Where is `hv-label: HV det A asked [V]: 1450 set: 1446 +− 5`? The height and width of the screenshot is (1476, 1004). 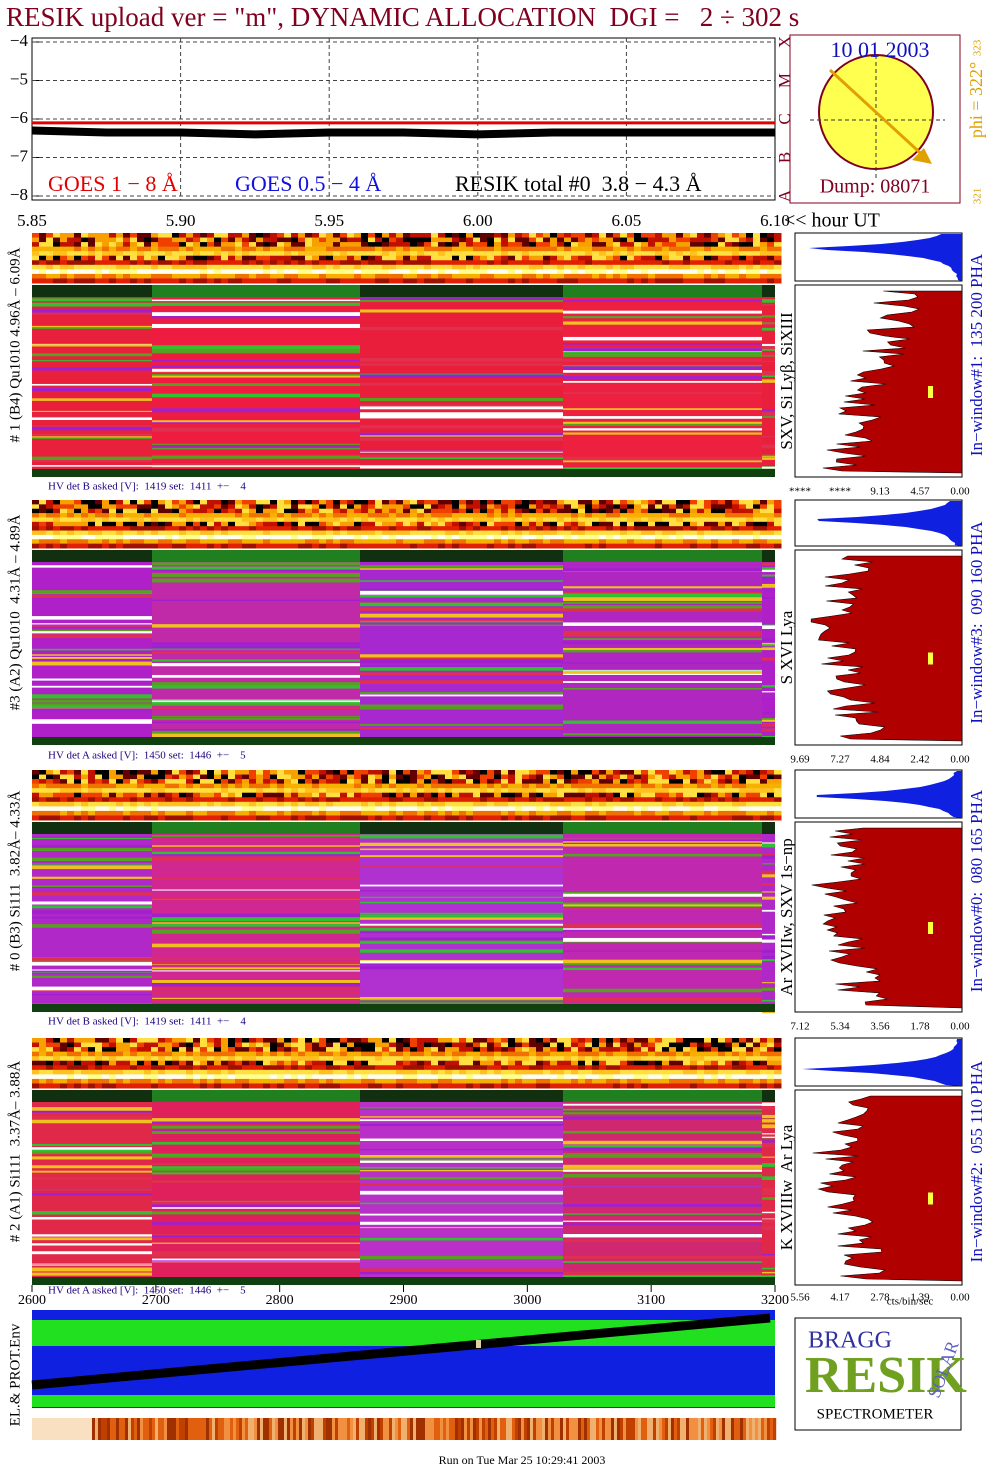
hv-label: HV det A asked [V]: 1450 set: 1446 +− 5 is located at coordinates (147, 756).